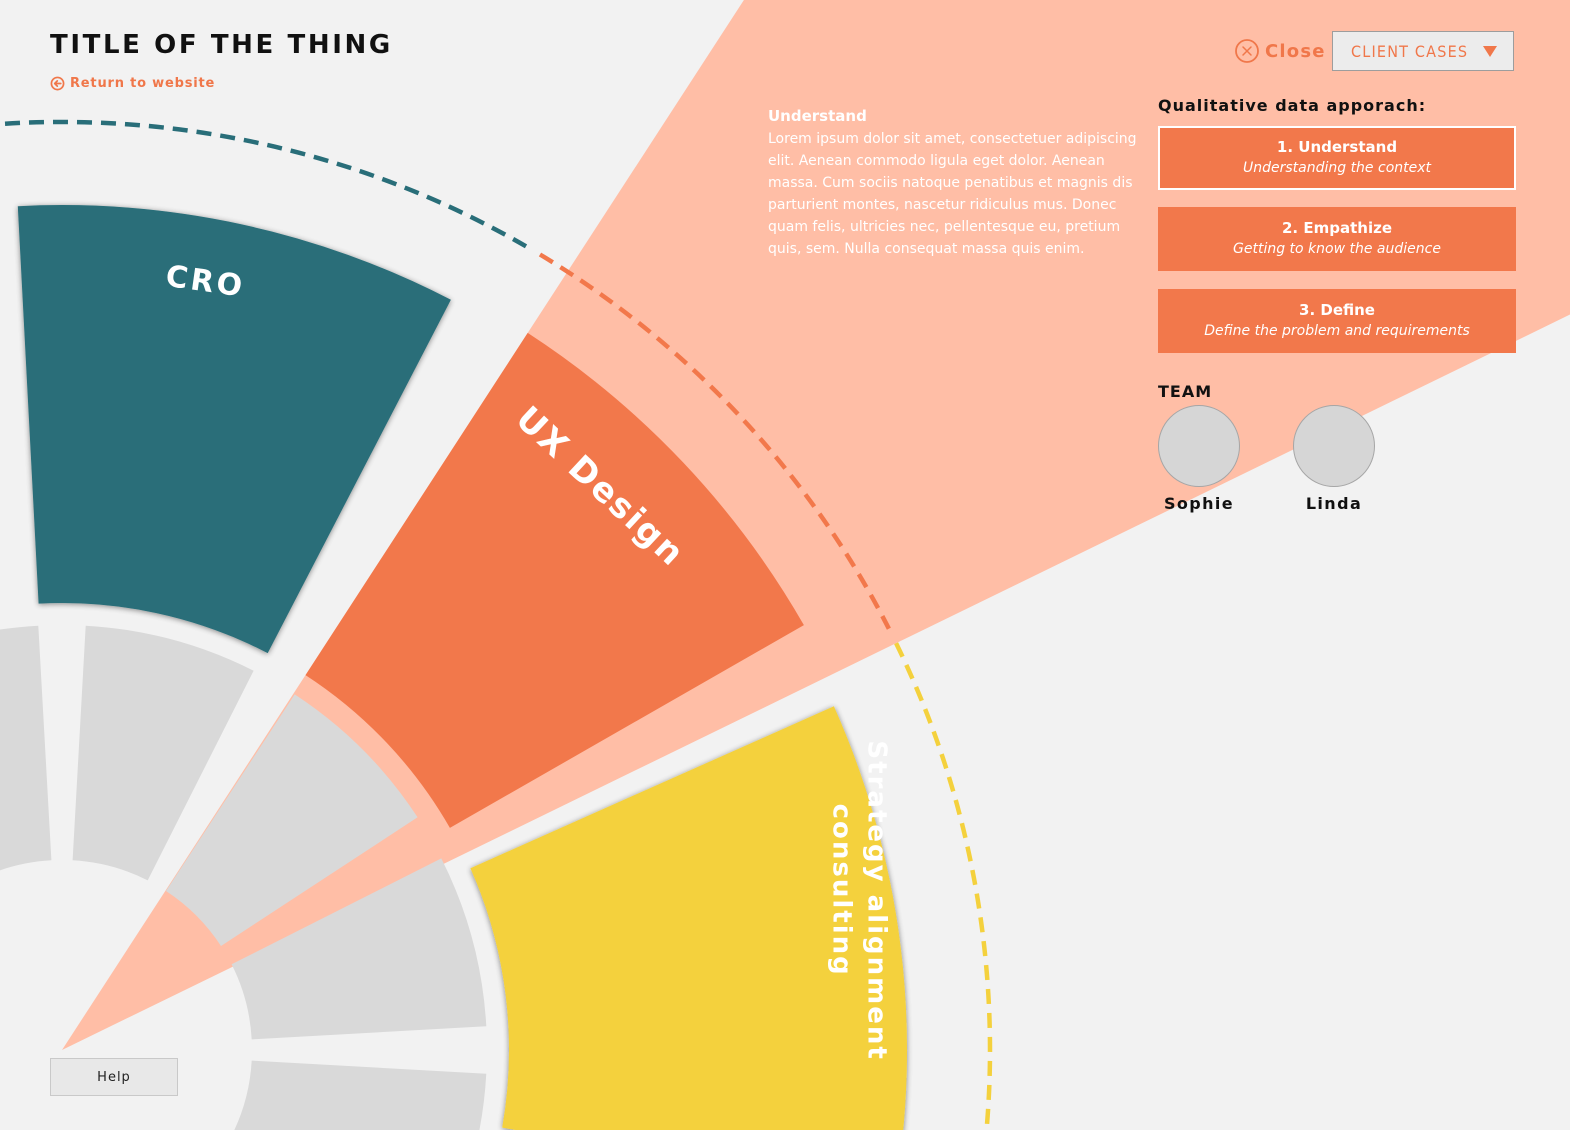 This screenshot has height=1130, width=1570. Describe the element at coordinates (689, 918) in the screenshot. I see `segment-strategy-alignment-consulting` at that location.